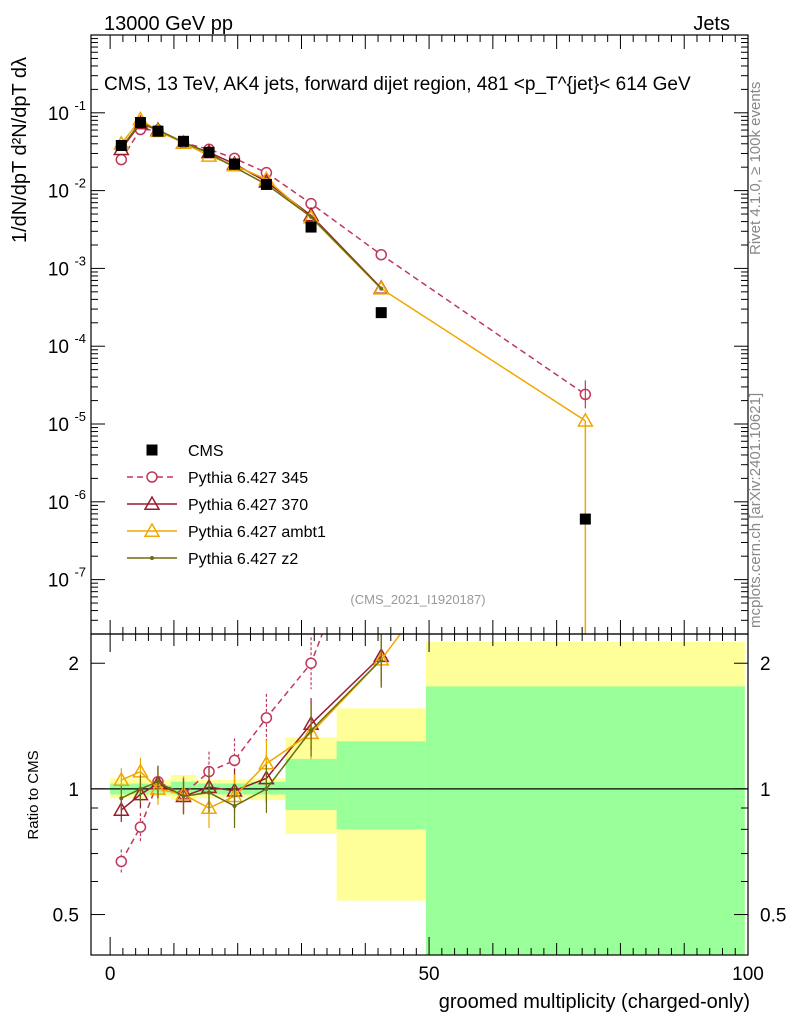 This screenshot has height=1024, width=786. What do you see at coordinates (765, 790) in the screenshot?
I see `ratio-y-tick-label-right: 1` at bounding box center [765, 790].